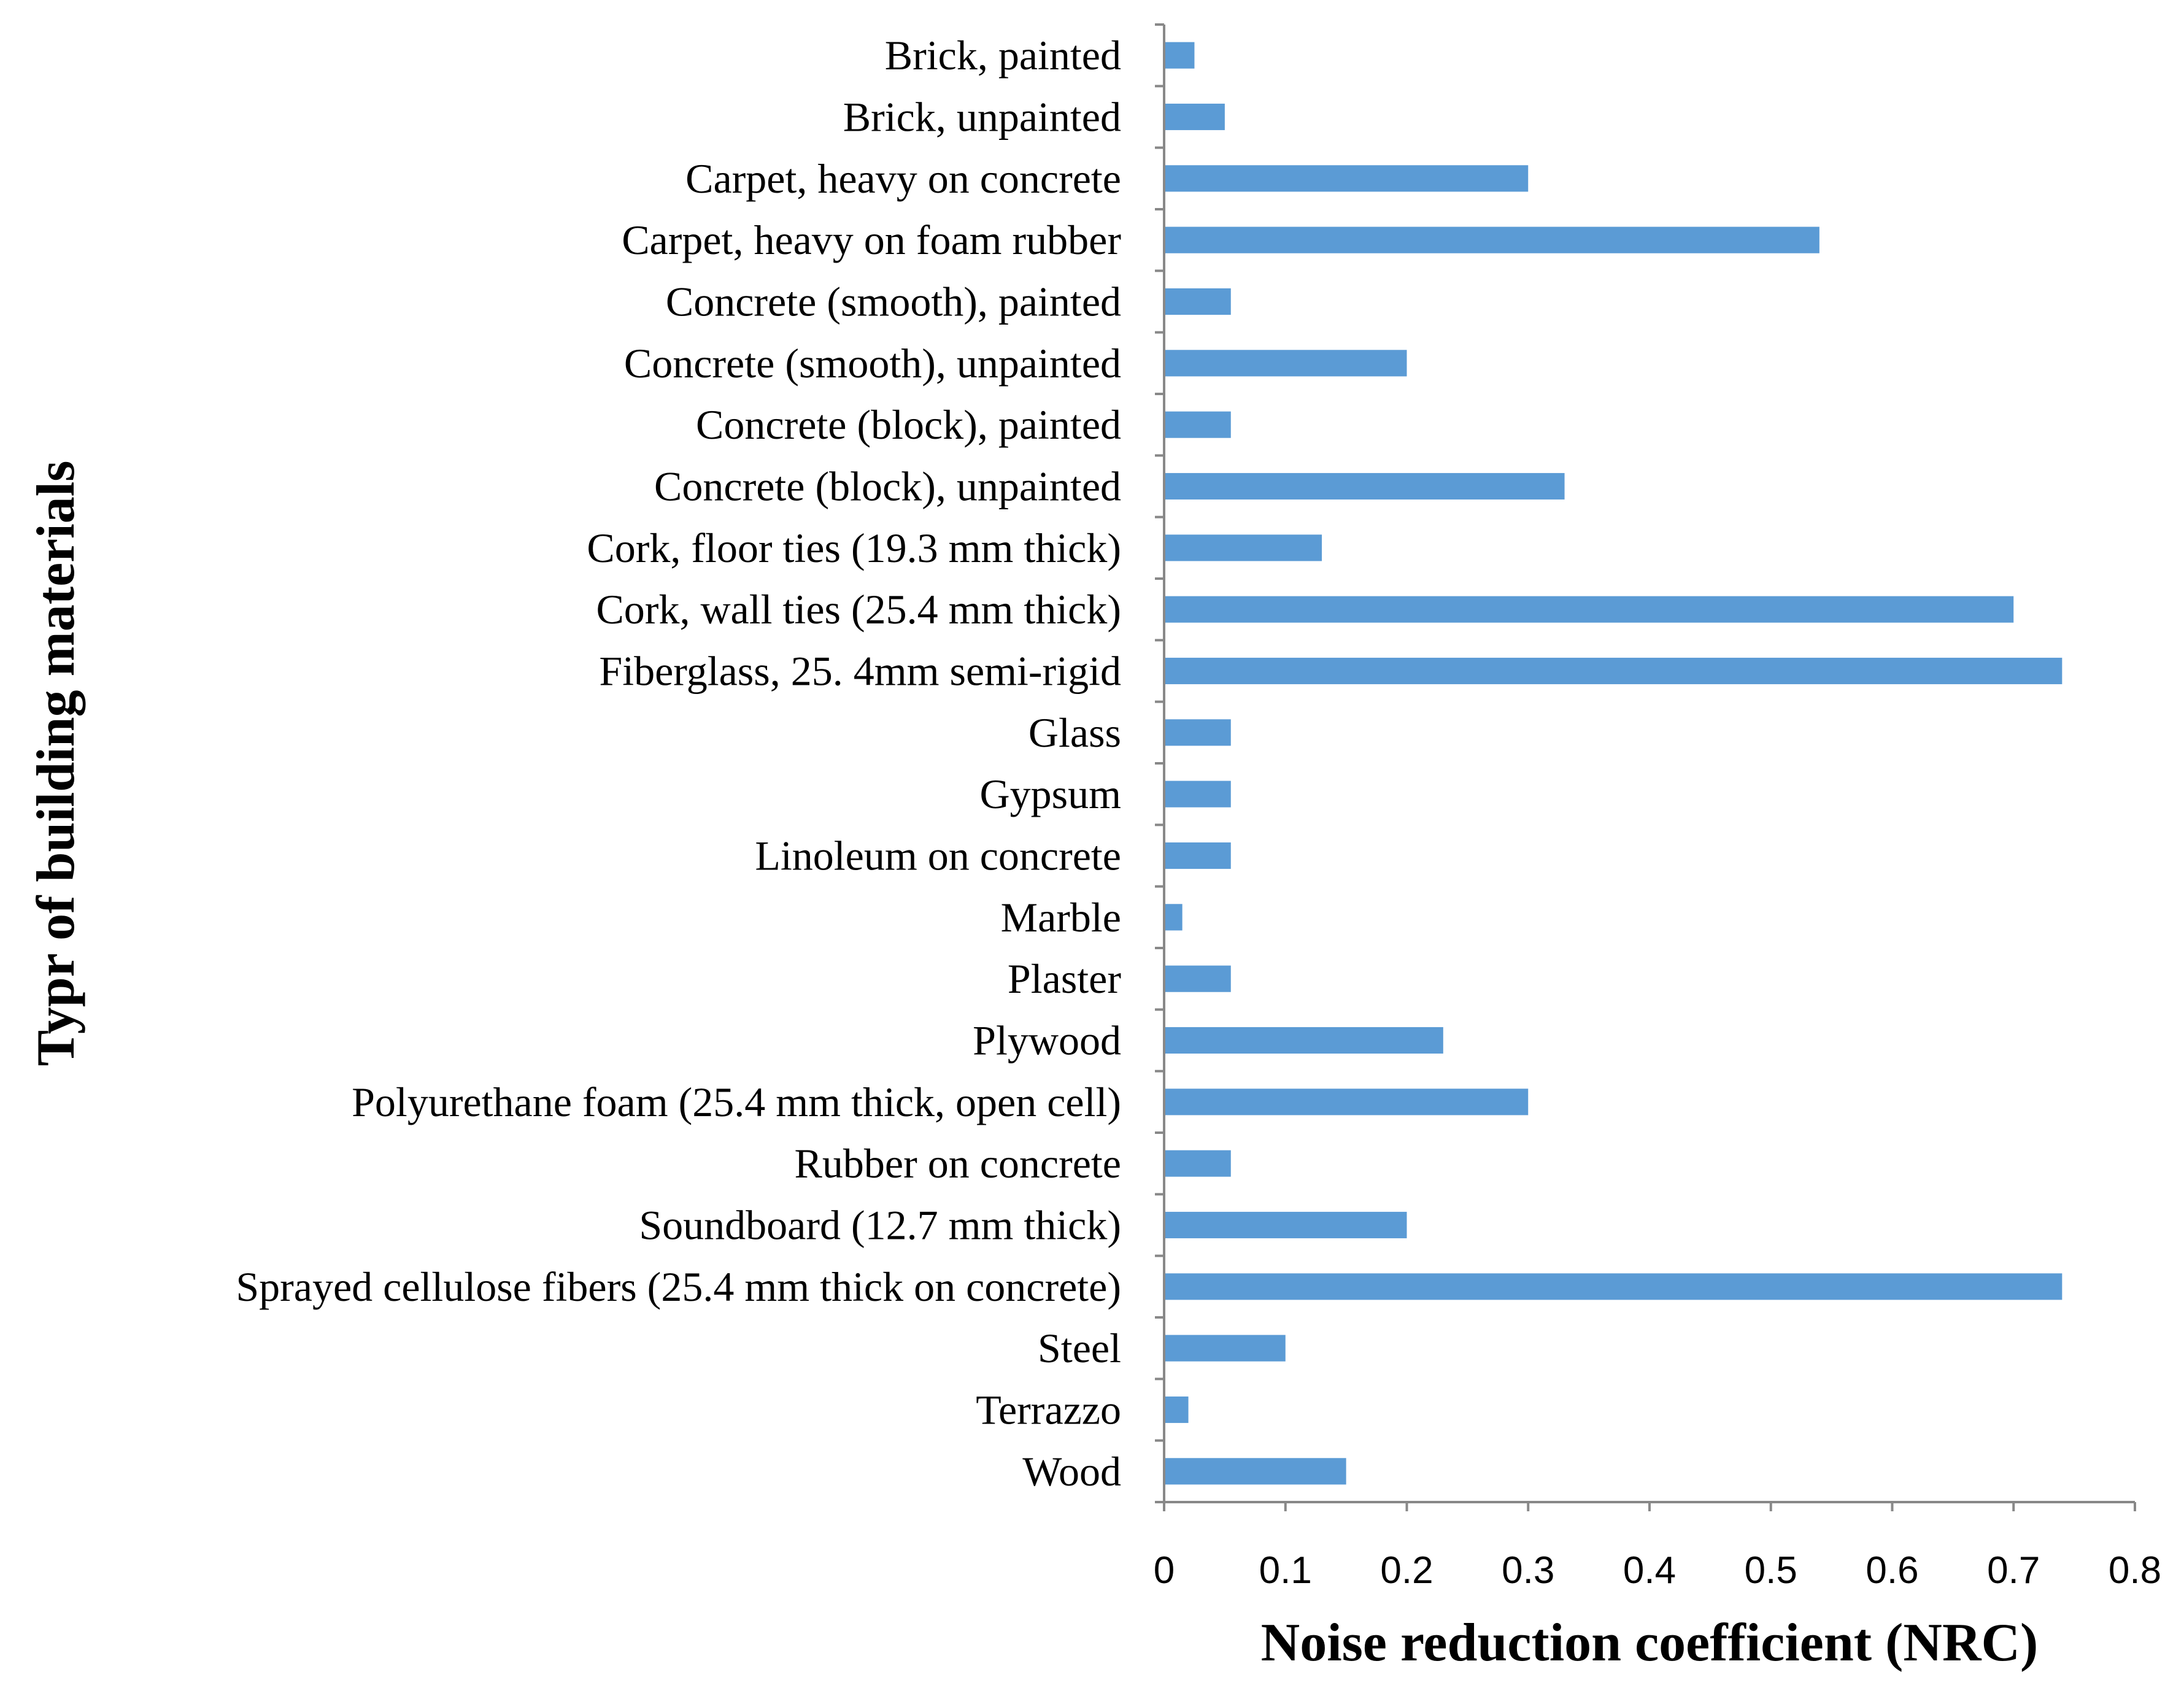 The height and width of the screenshot is (1688, 2184). What do you see at coordinates (982, 117) in the screenshot?
I see `category-label: Brick, unpainted` at bounding box center [982, 117].